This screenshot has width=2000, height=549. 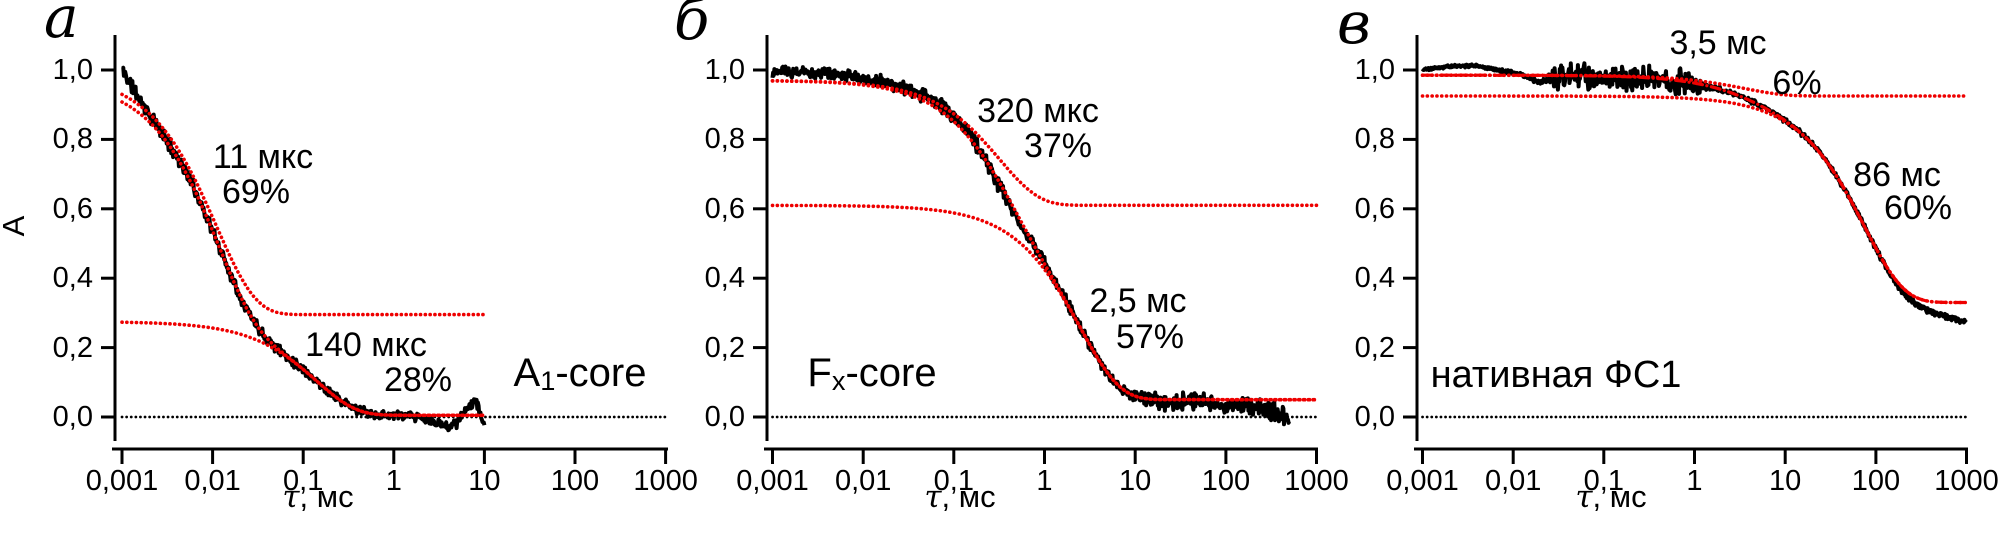 I want to click on sample-label-b: Fx-core, so click(x=871, y=375).